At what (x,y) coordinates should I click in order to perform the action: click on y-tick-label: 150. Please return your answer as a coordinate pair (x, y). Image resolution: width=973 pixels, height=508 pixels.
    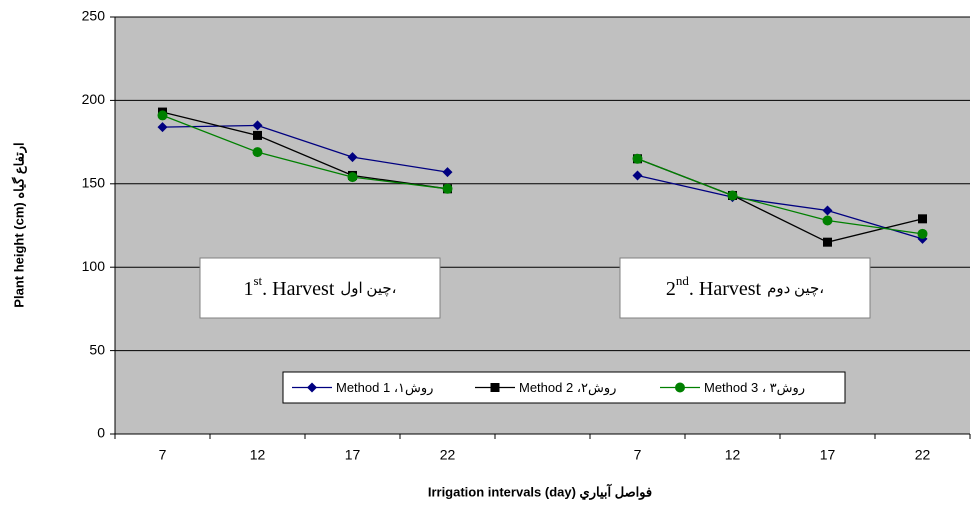
    Looking at the image, I should click on (94, 183).